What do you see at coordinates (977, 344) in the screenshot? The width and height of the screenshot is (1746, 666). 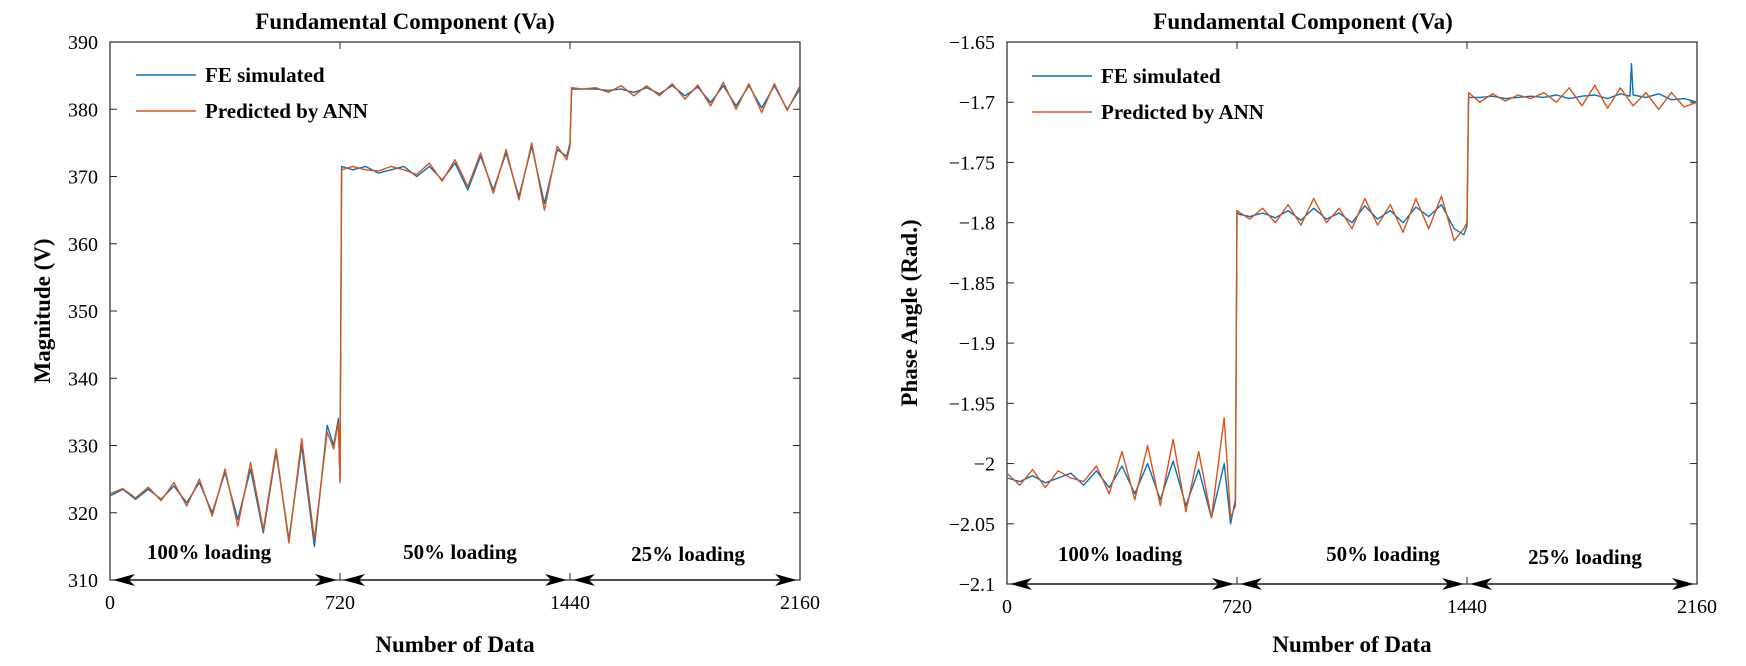 I see `y-tick-label: −1.9` at bounding box center [977, 344].